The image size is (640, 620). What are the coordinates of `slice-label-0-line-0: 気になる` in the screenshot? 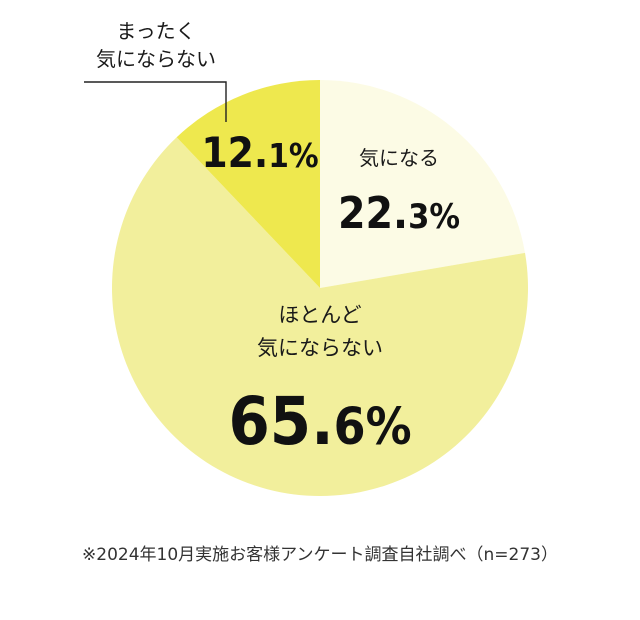 It's located at (399, 158).